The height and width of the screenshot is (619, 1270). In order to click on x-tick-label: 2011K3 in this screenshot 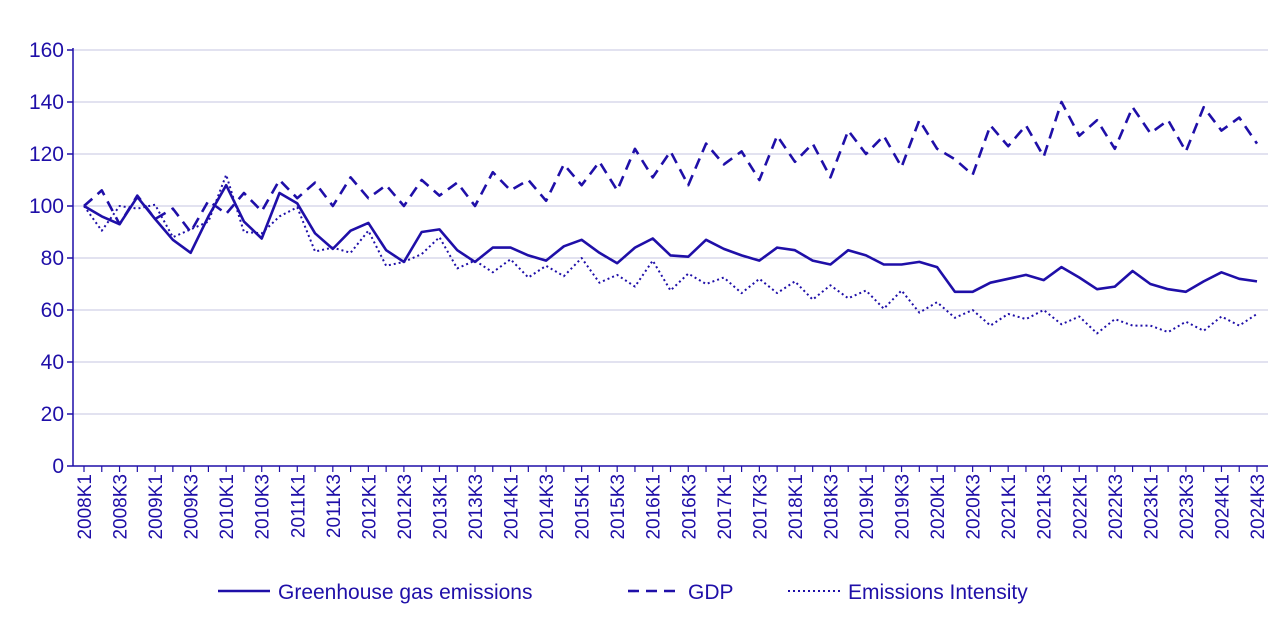, I will do `click(334, 506)`.